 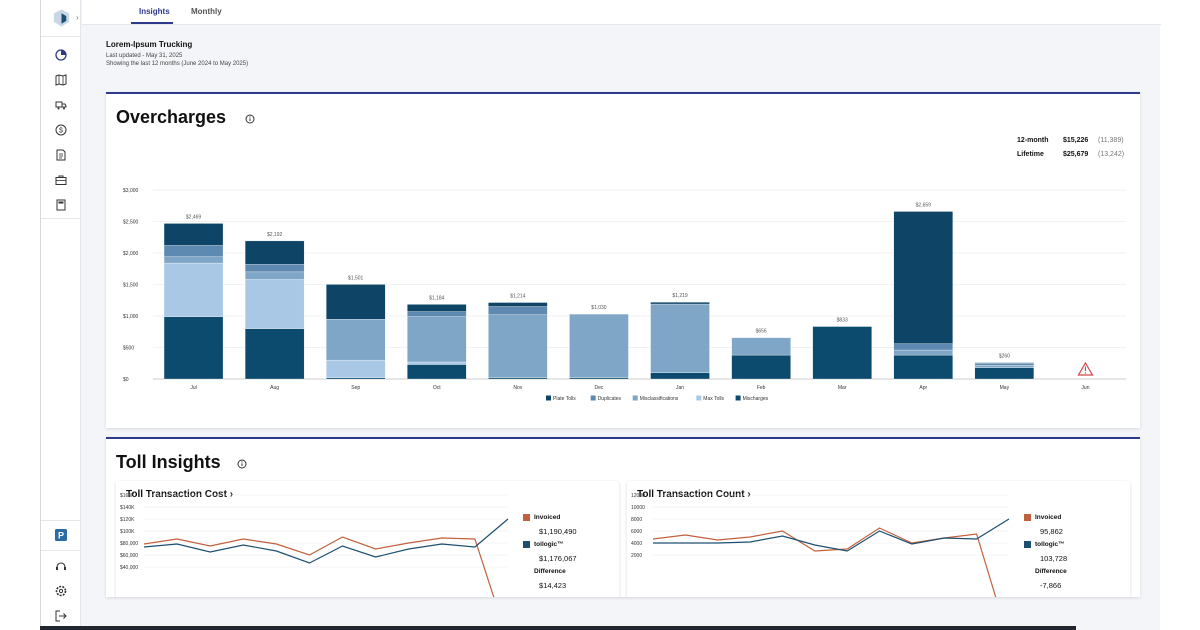 I want to click on bar-total-label: $2,469, so click(x=194, y=217).